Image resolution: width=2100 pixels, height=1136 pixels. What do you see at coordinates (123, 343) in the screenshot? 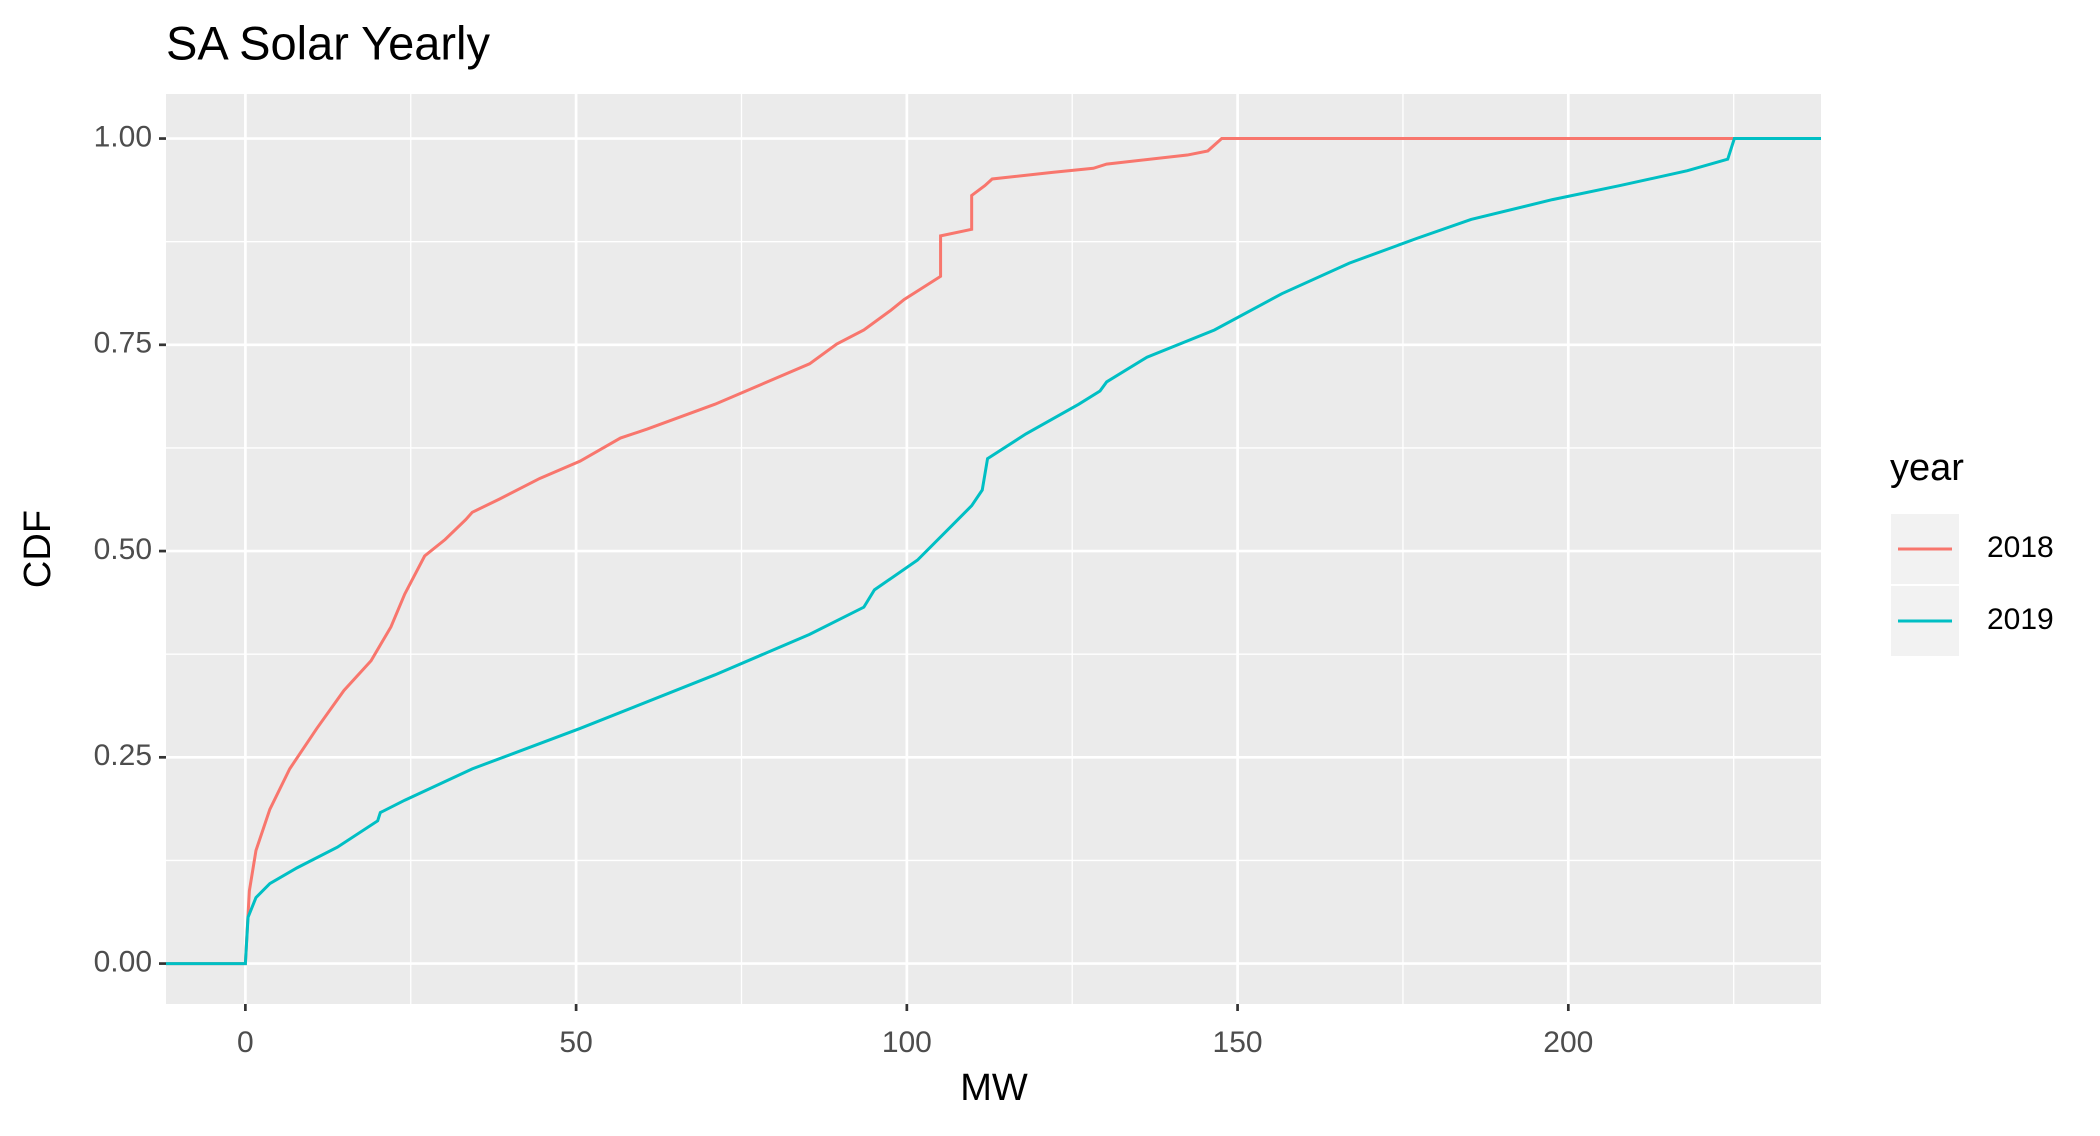
I see `y-tick-label: 0.75` at bounding box center [123, 343].